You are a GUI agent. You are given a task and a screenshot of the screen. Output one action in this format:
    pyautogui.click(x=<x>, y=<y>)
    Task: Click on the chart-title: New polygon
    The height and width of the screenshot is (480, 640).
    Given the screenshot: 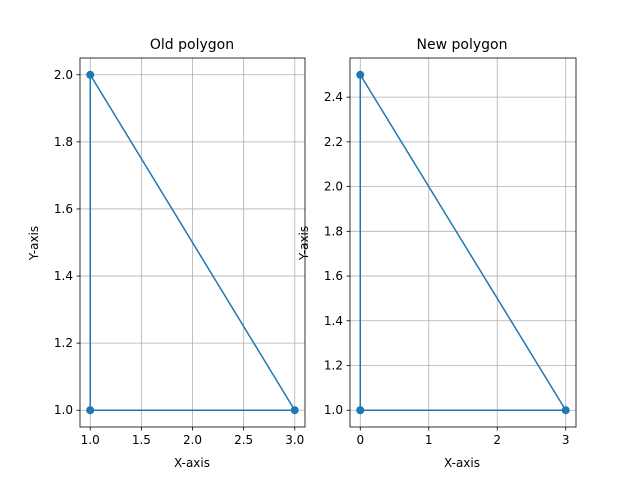 What is the action you would take?
    pyautogui.click(x=462, y=45)
    